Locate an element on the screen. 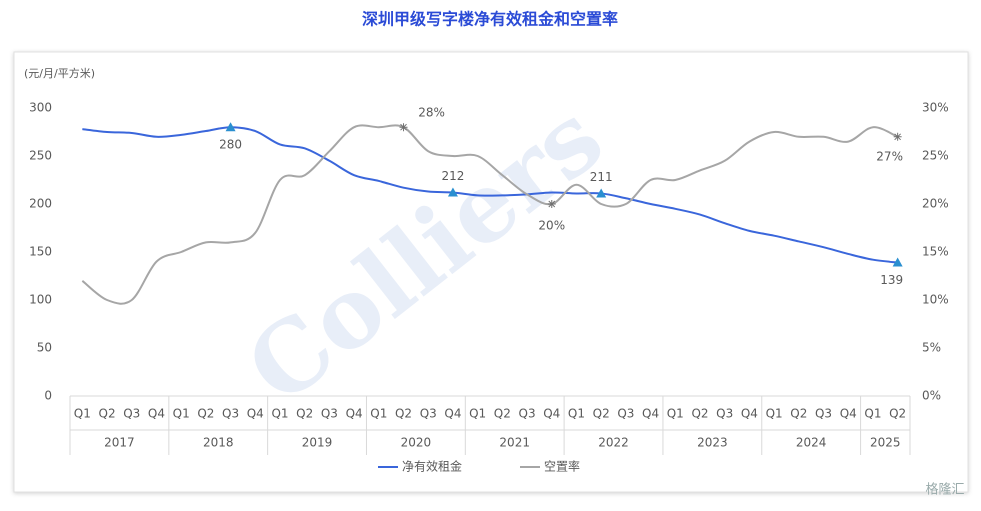 The image size is (981, 511). y-unit-label: (元/月/平方米) is located at coordinates (59, 73).